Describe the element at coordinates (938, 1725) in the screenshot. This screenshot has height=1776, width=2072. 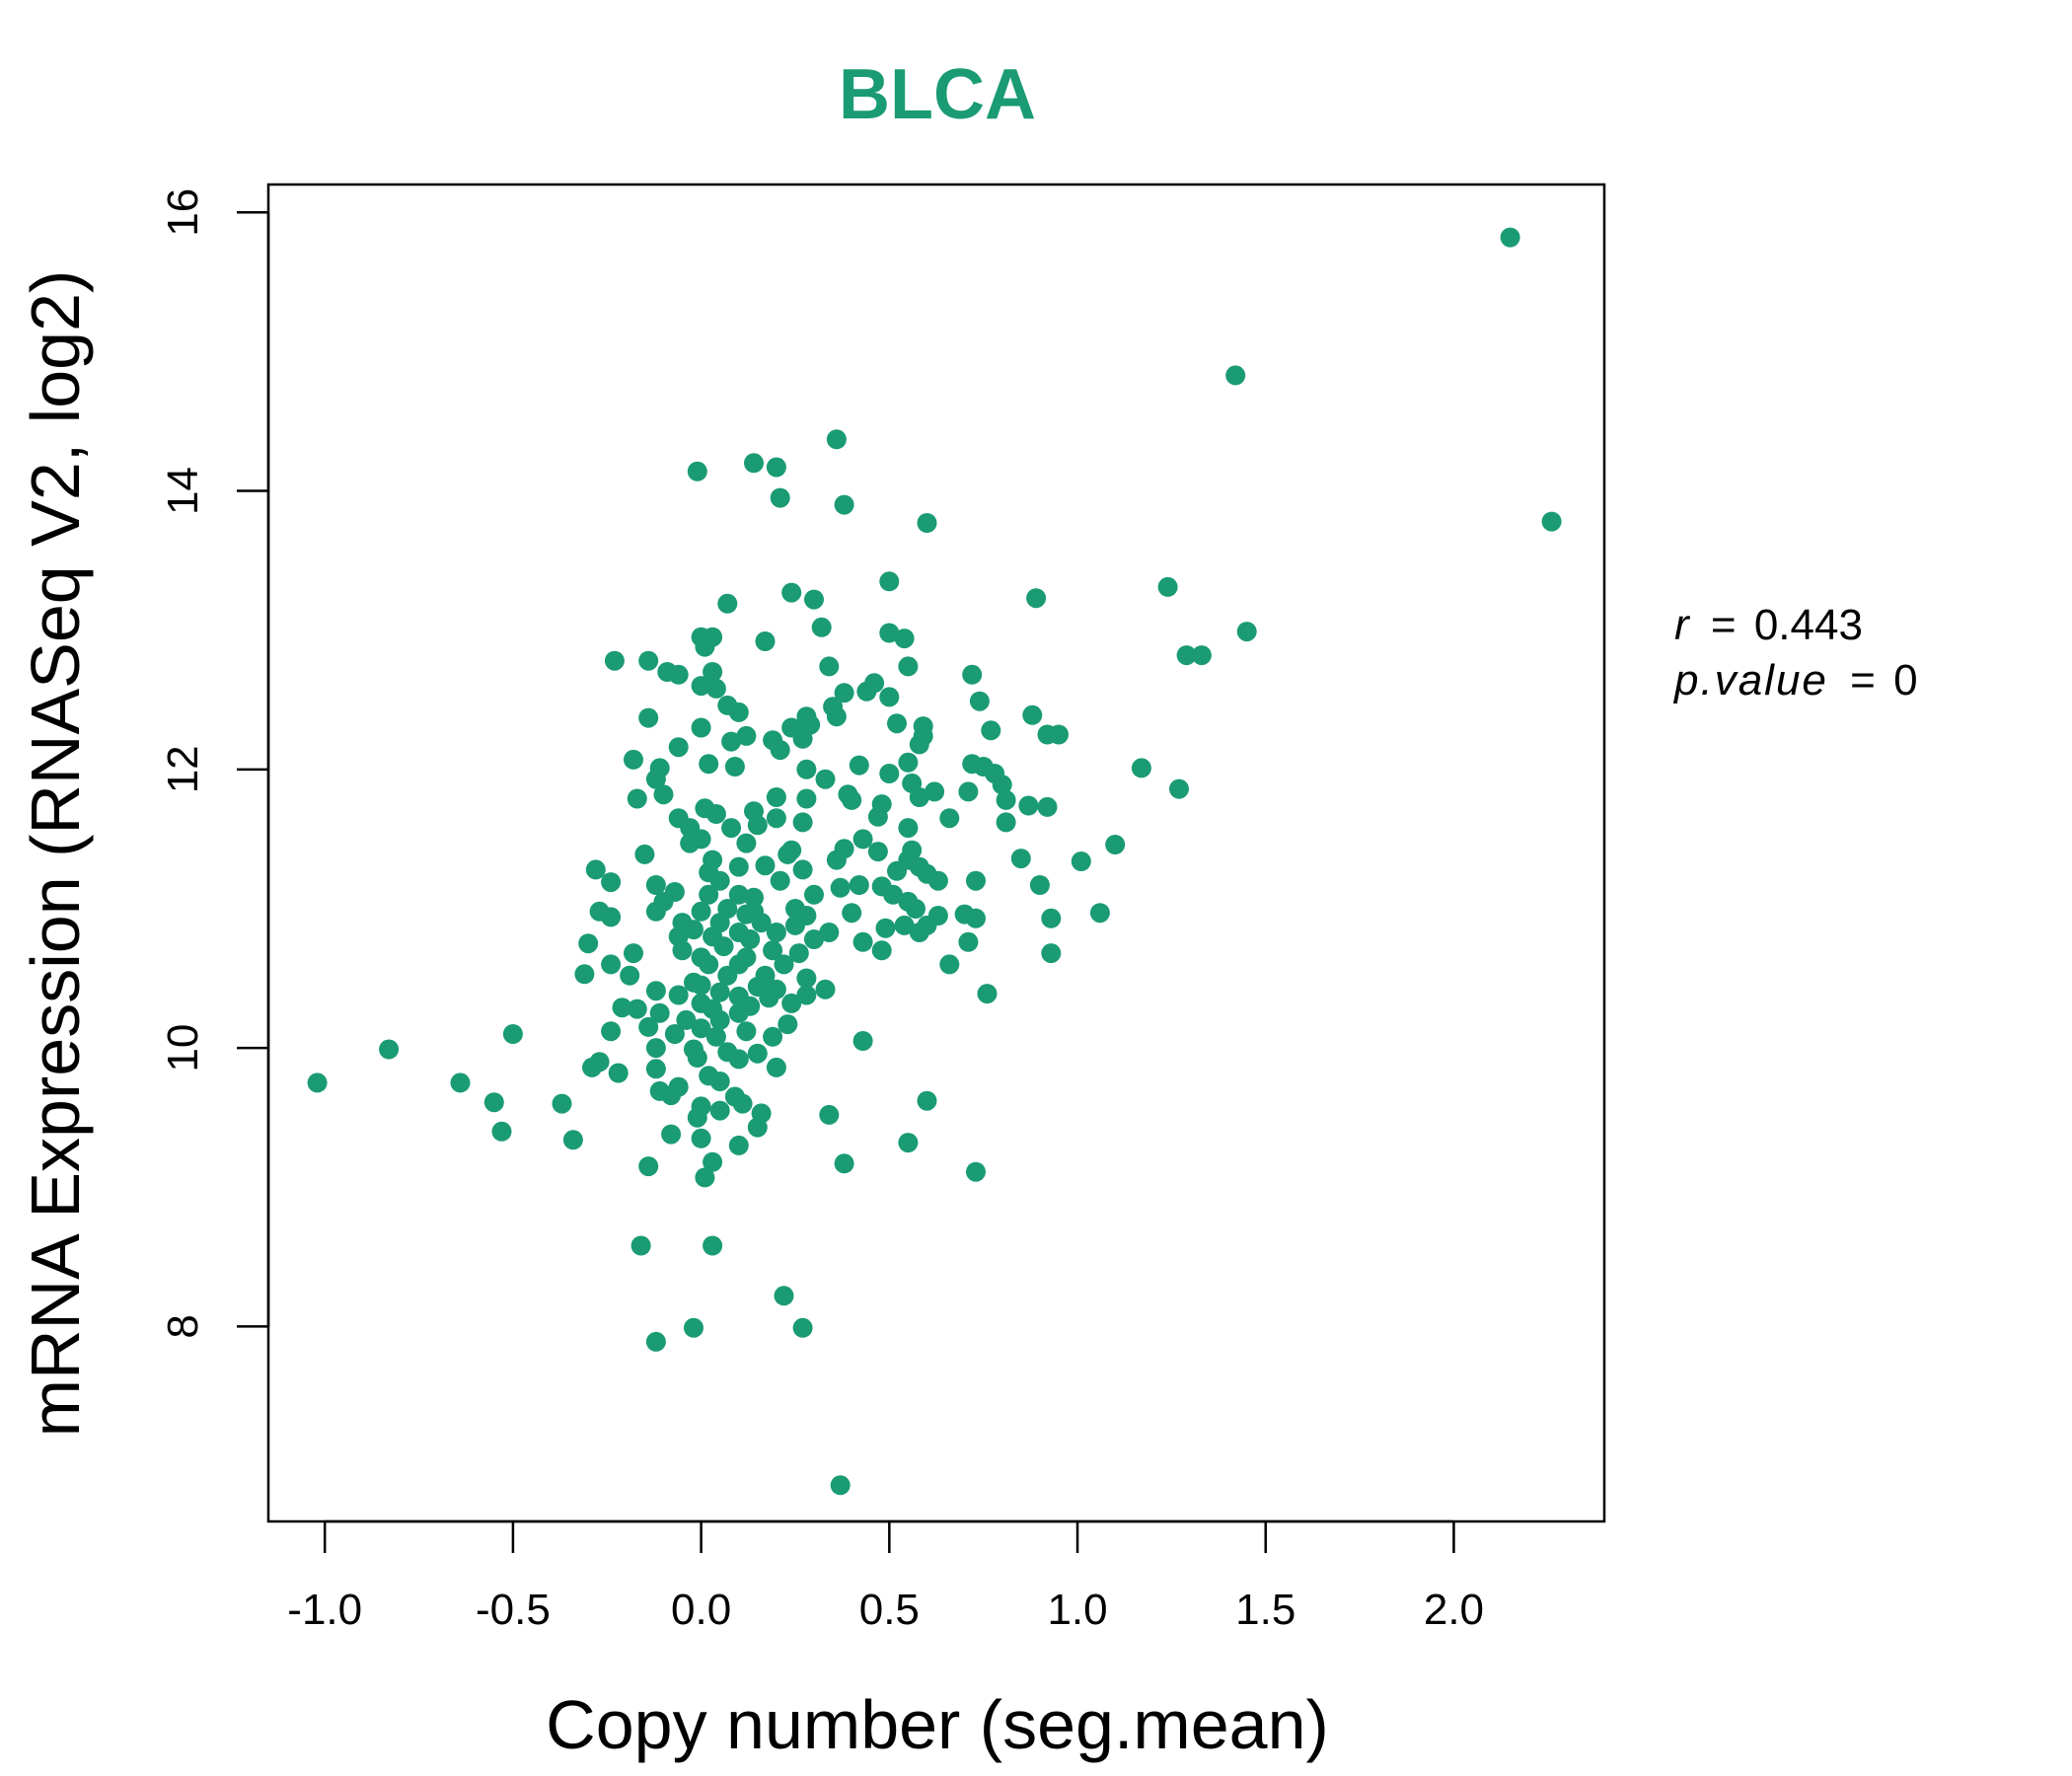
I see `x-axis-title: Copy number (seg.mean)` at that location.